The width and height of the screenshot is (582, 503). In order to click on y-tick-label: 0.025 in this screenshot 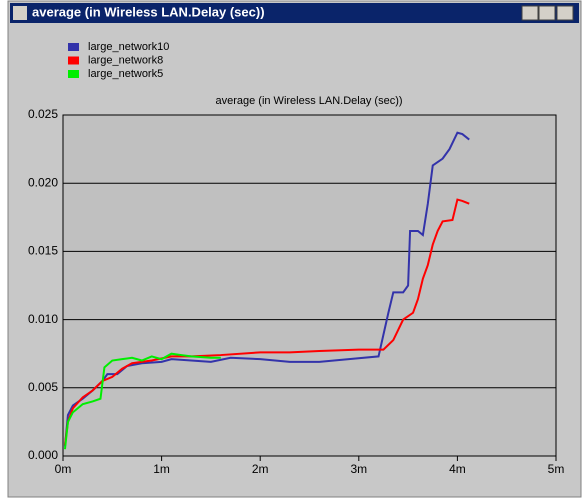, I will do `click(43, 114)`.